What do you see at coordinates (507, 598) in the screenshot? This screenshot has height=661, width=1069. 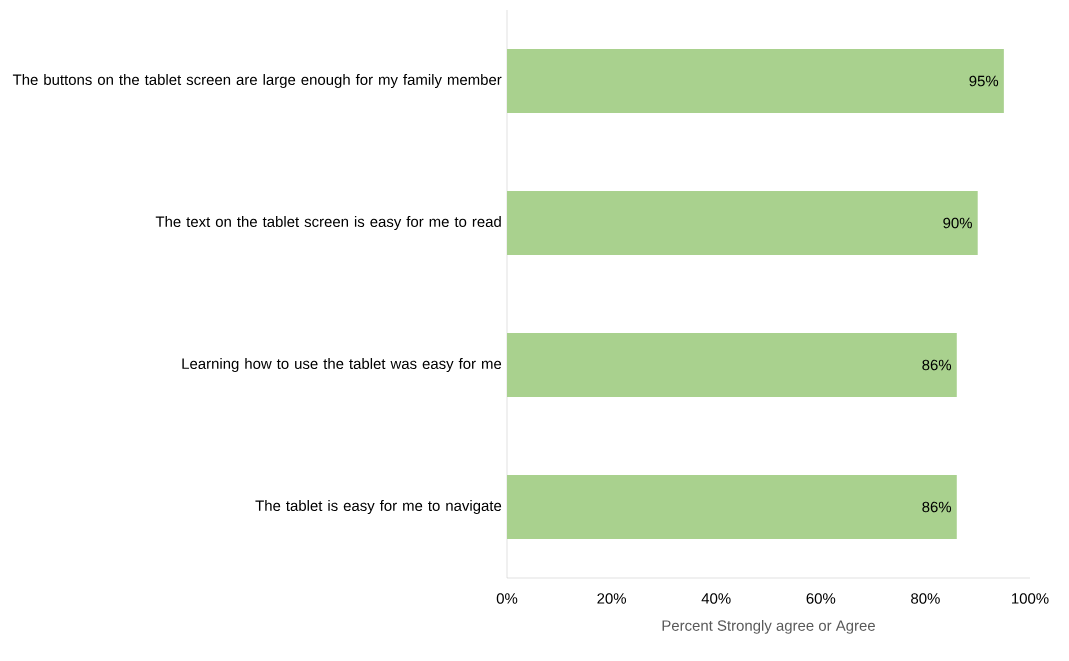 I see `x-tick-label: 0%` at bounding box center [507, 598].